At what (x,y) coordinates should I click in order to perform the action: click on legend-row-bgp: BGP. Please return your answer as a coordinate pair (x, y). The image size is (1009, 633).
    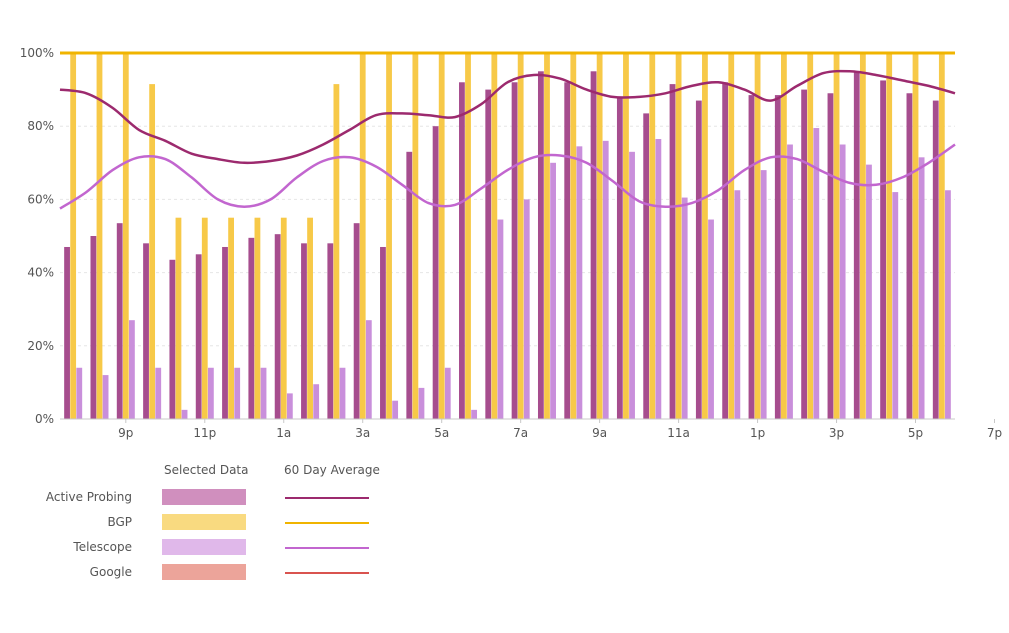
    Looking at the image, I should click on (210, 523).